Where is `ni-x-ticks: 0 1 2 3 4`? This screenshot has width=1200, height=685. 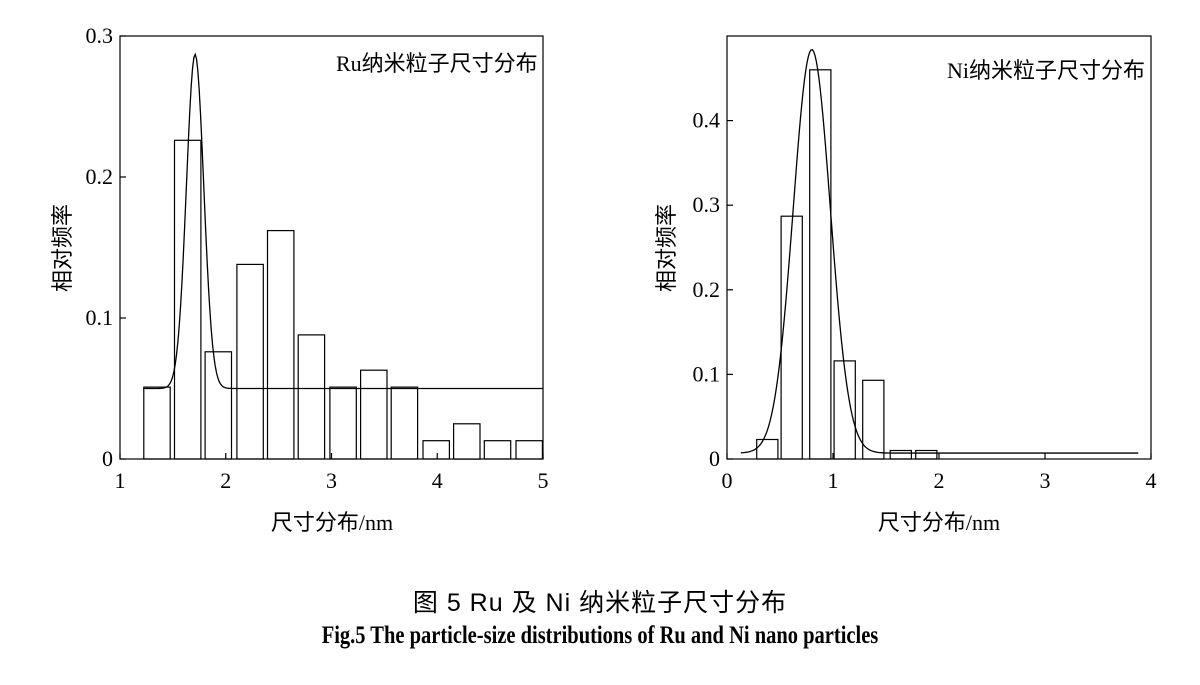
ni-x-ticks: 0 1 2 3 4 is located at coordinates (939, 473).